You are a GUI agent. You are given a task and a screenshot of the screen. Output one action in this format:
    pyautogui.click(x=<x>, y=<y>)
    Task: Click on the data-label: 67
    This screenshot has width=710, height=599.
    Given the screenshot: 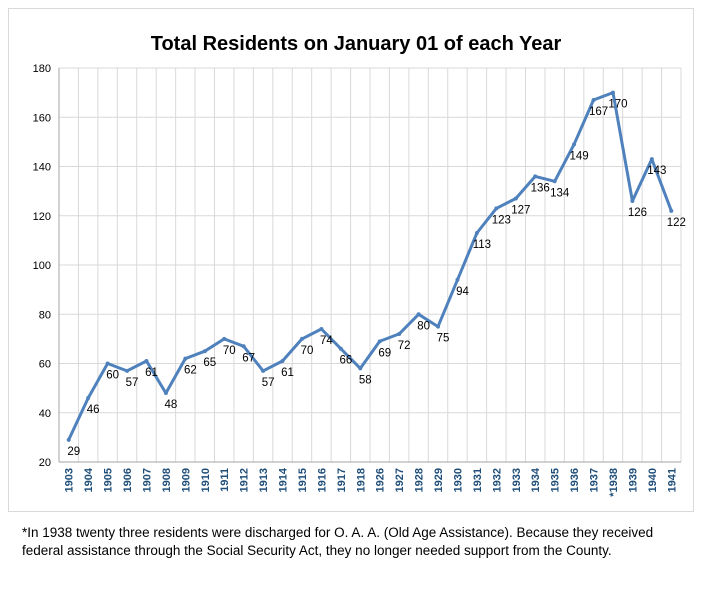 What is the action you would take?
    pyautogui.click(x=248, y=358)
    